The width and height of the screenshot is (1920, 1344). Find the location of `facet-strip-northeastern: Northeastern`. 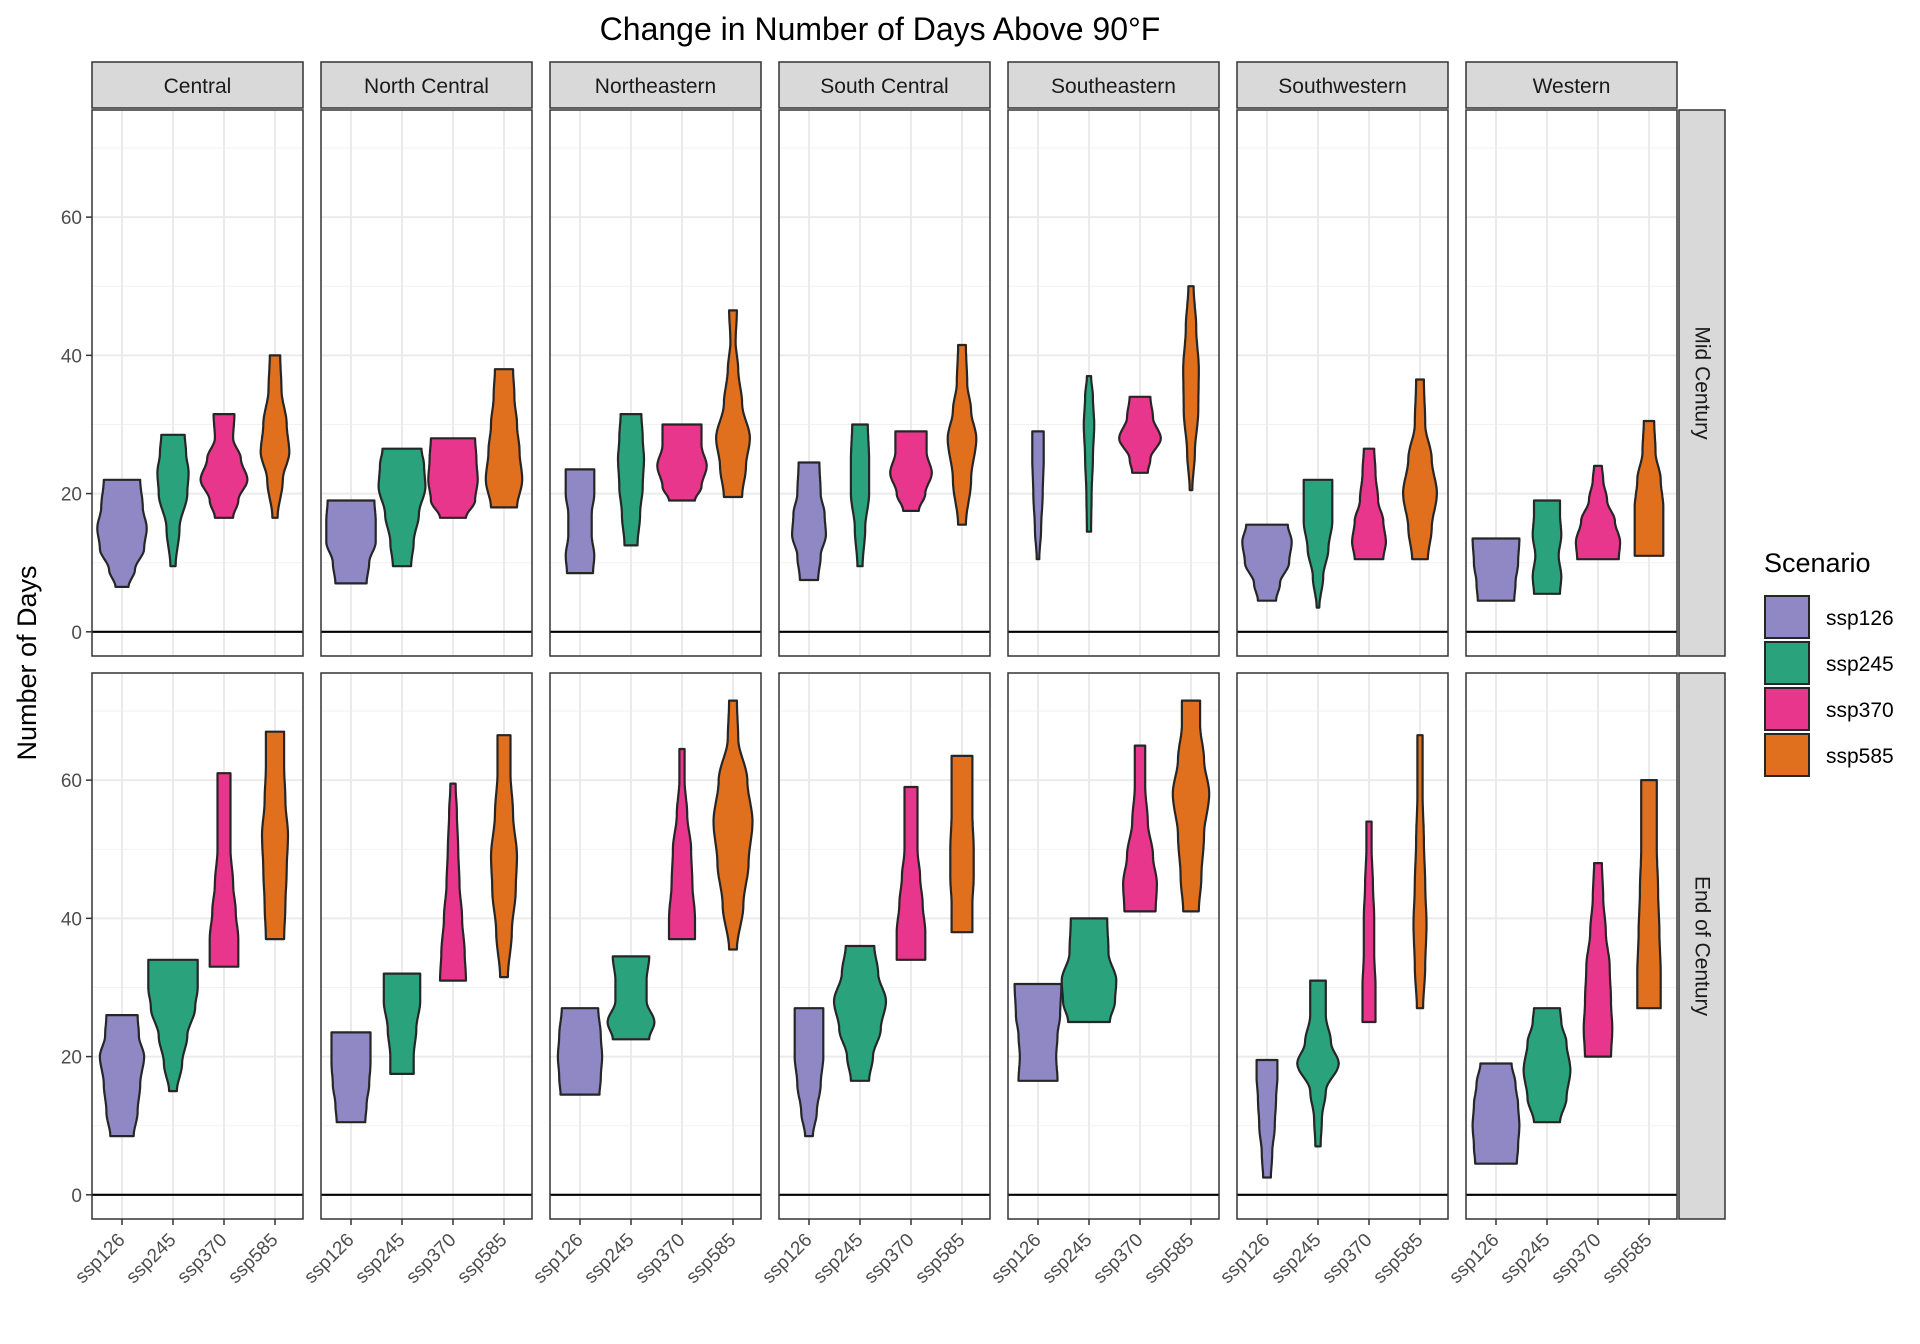

facet-strip-northeastern: Northeastern is located at coordinates (655, 85).